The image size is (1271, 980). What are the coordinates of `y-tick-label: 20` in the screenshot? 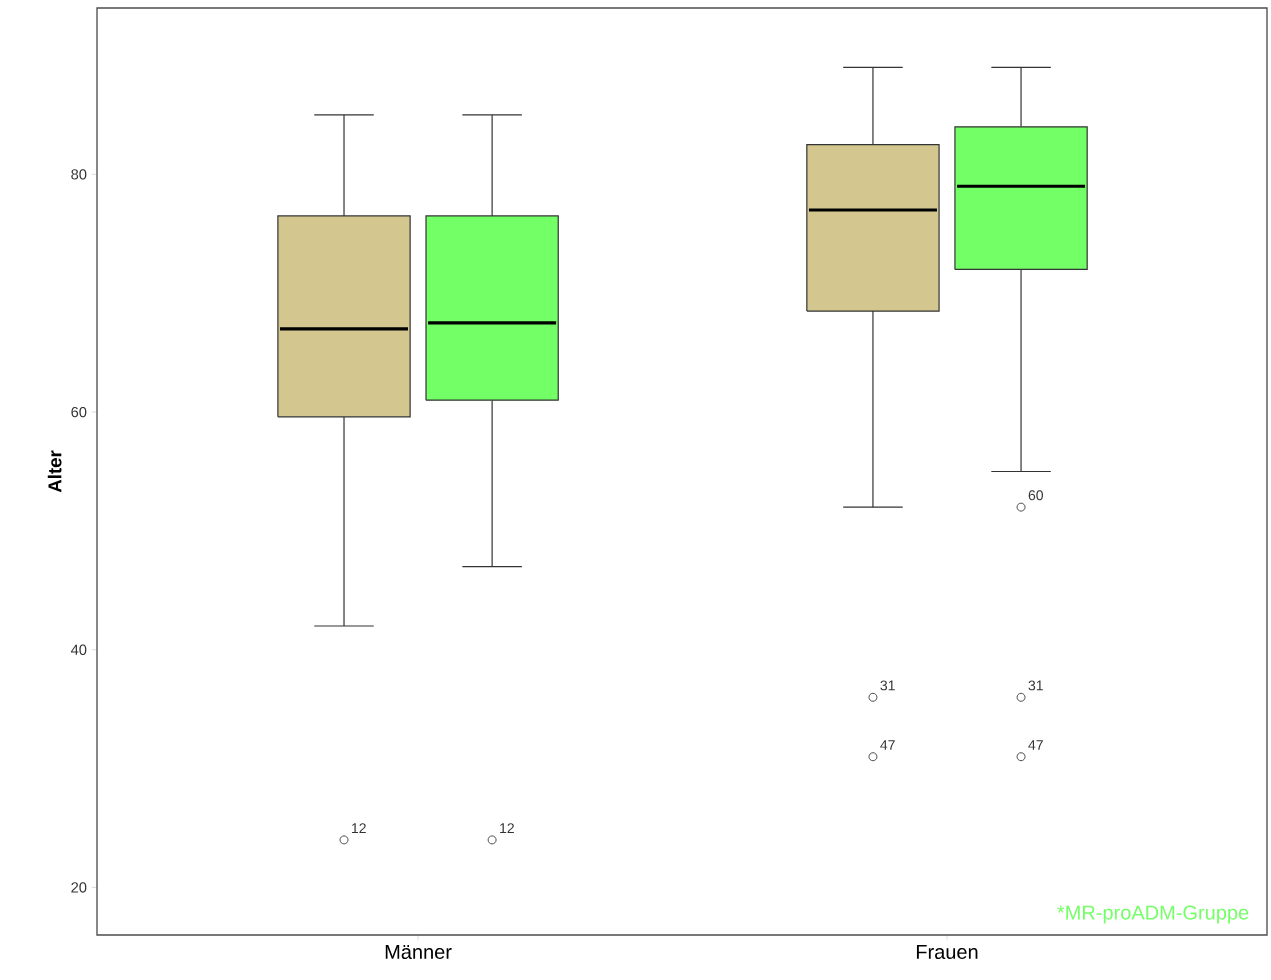 It's located at (79, 887).